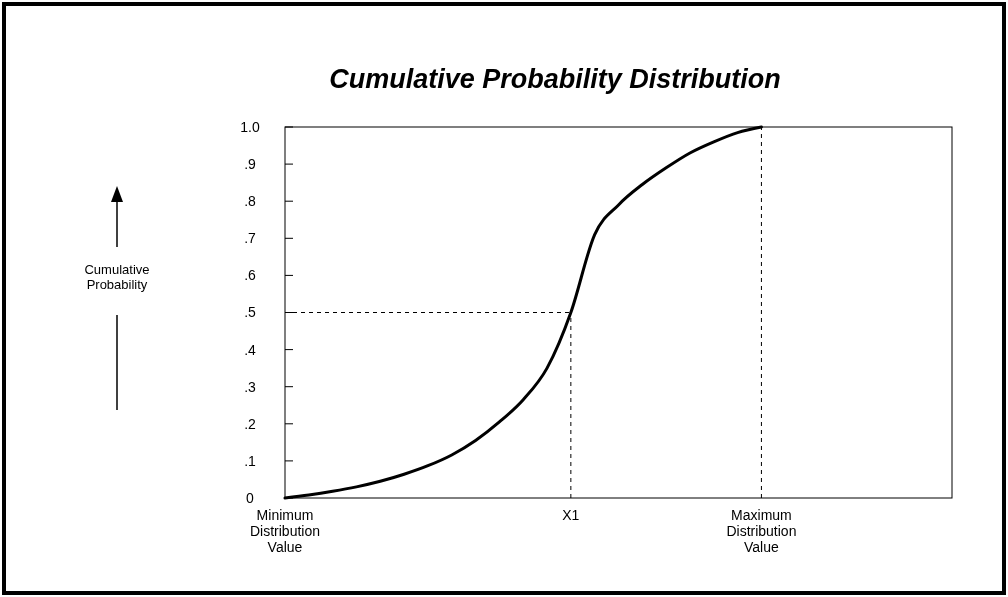  Describe the element at coordinates (117, 277) in the screenshot. I see `text: Cumulative Probability` at that location.